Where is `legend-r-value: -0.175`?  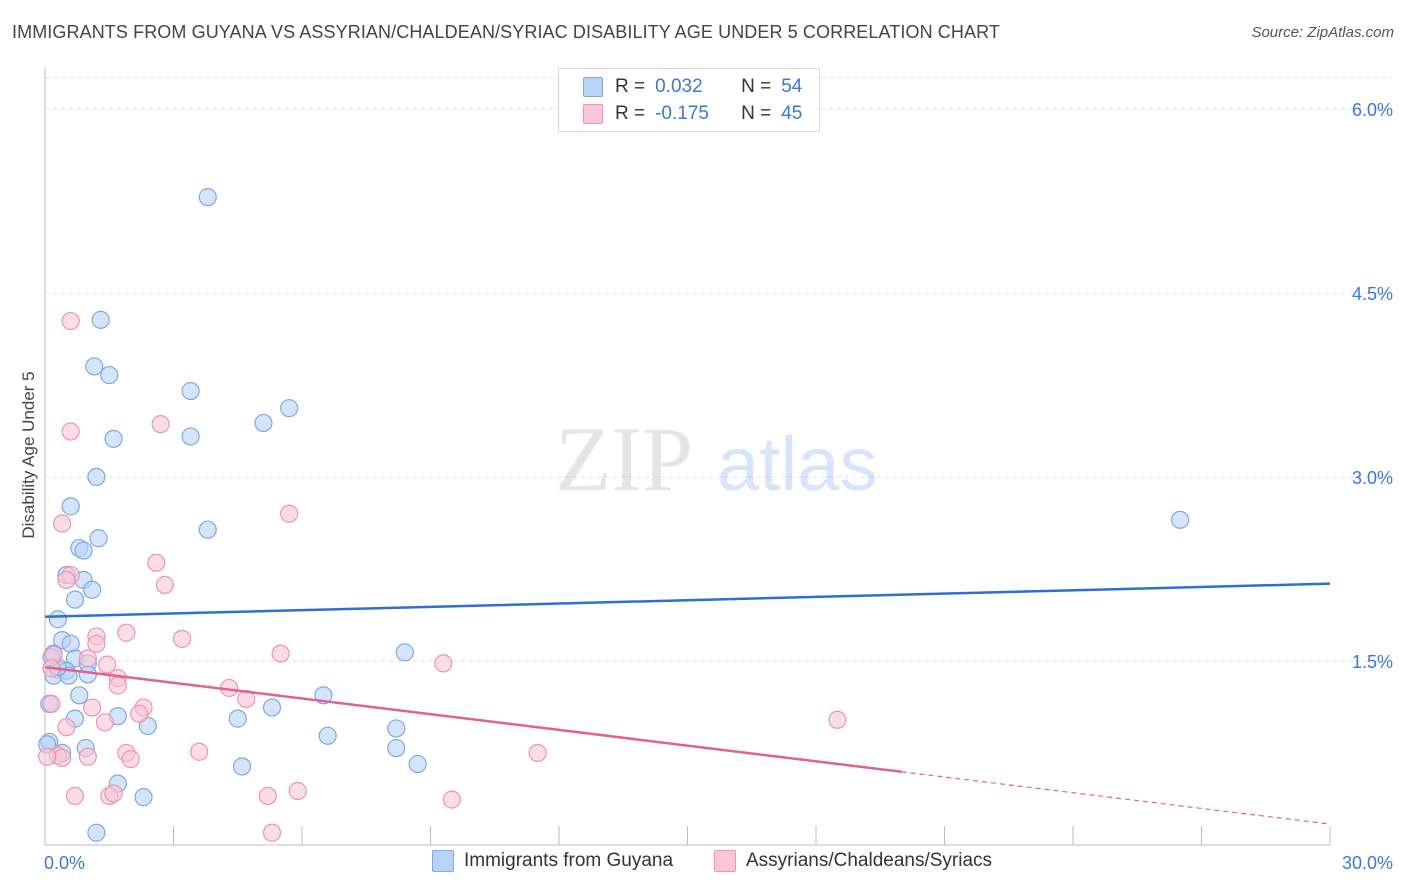 legend-r-value: -0.175 is located at coordinates (682, 113).